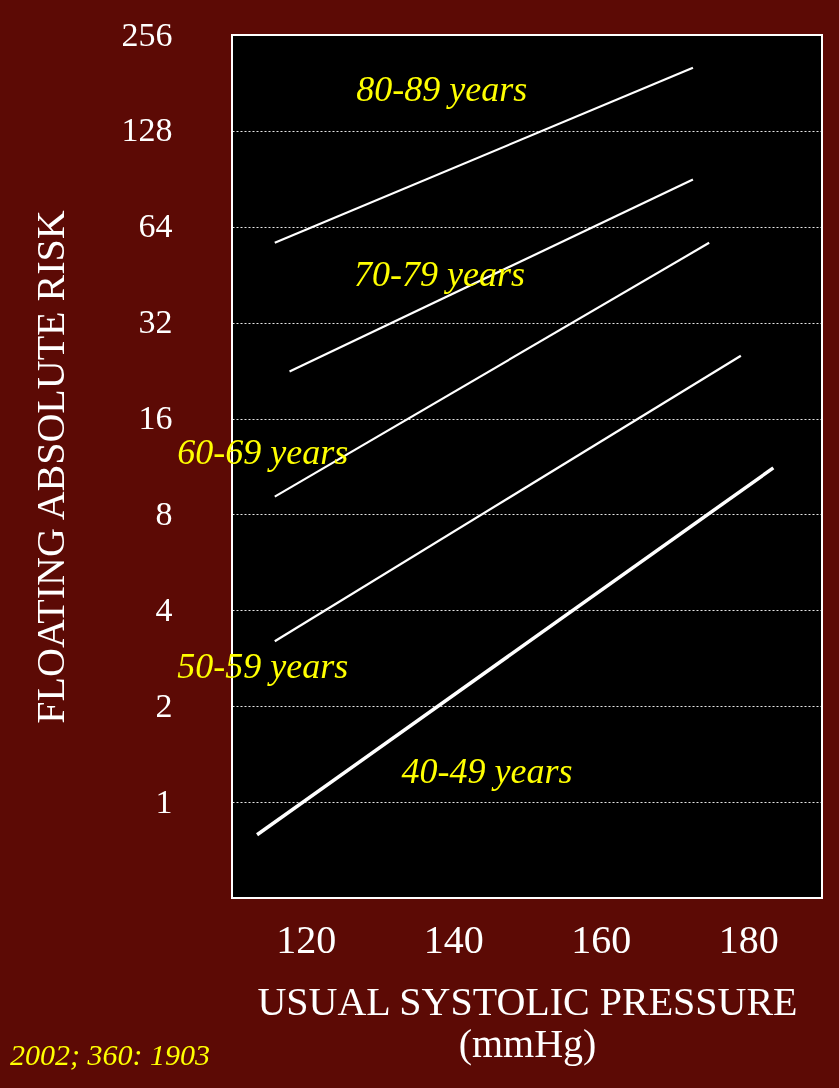 Image resolution: width=839 pixels, height=1088 pixels. Describe the element at coordinates (601, 939) in the screenshot. I see `x-tick-label: 160` at that location.